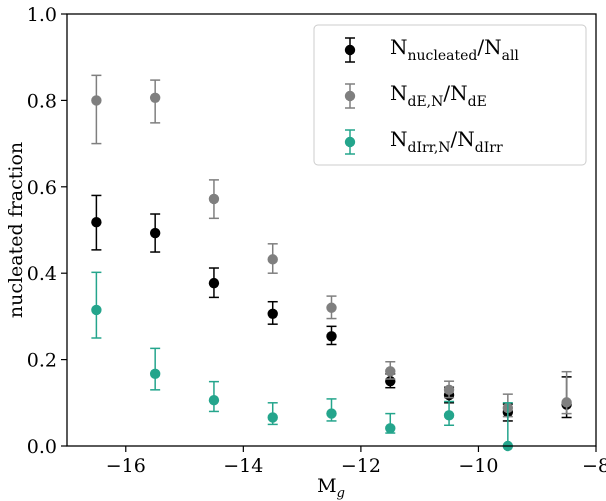 The image size is (606, 501). I want to click on x-tick-label: −10, so click(478, 466).